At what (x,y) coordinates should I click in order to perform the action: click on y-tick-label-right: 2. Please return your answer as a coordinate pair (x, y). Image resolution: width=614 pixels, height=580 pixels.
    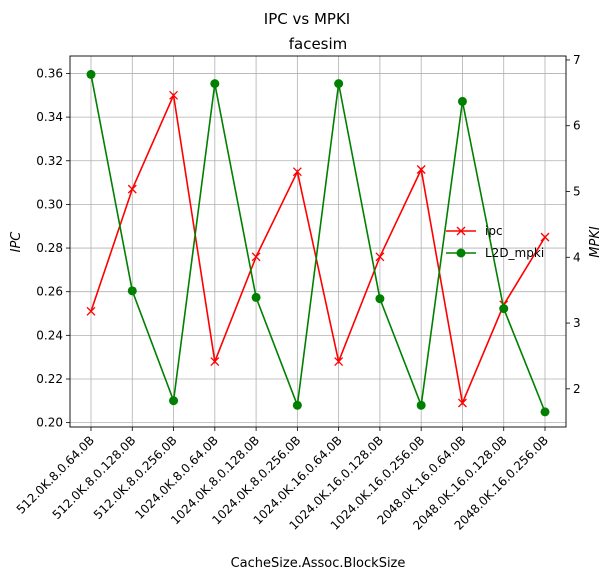
    Looking at the image, I should click on (577, 389).